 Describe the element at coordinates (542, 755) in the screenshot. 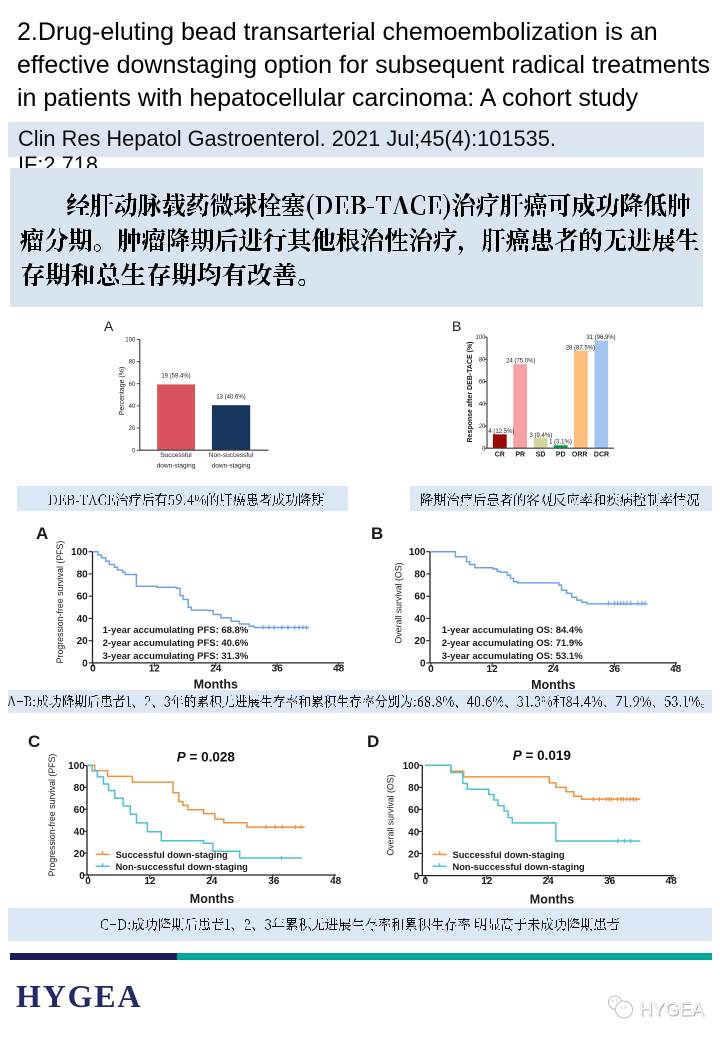

I see `svg-text: P = 0.019` at that location.